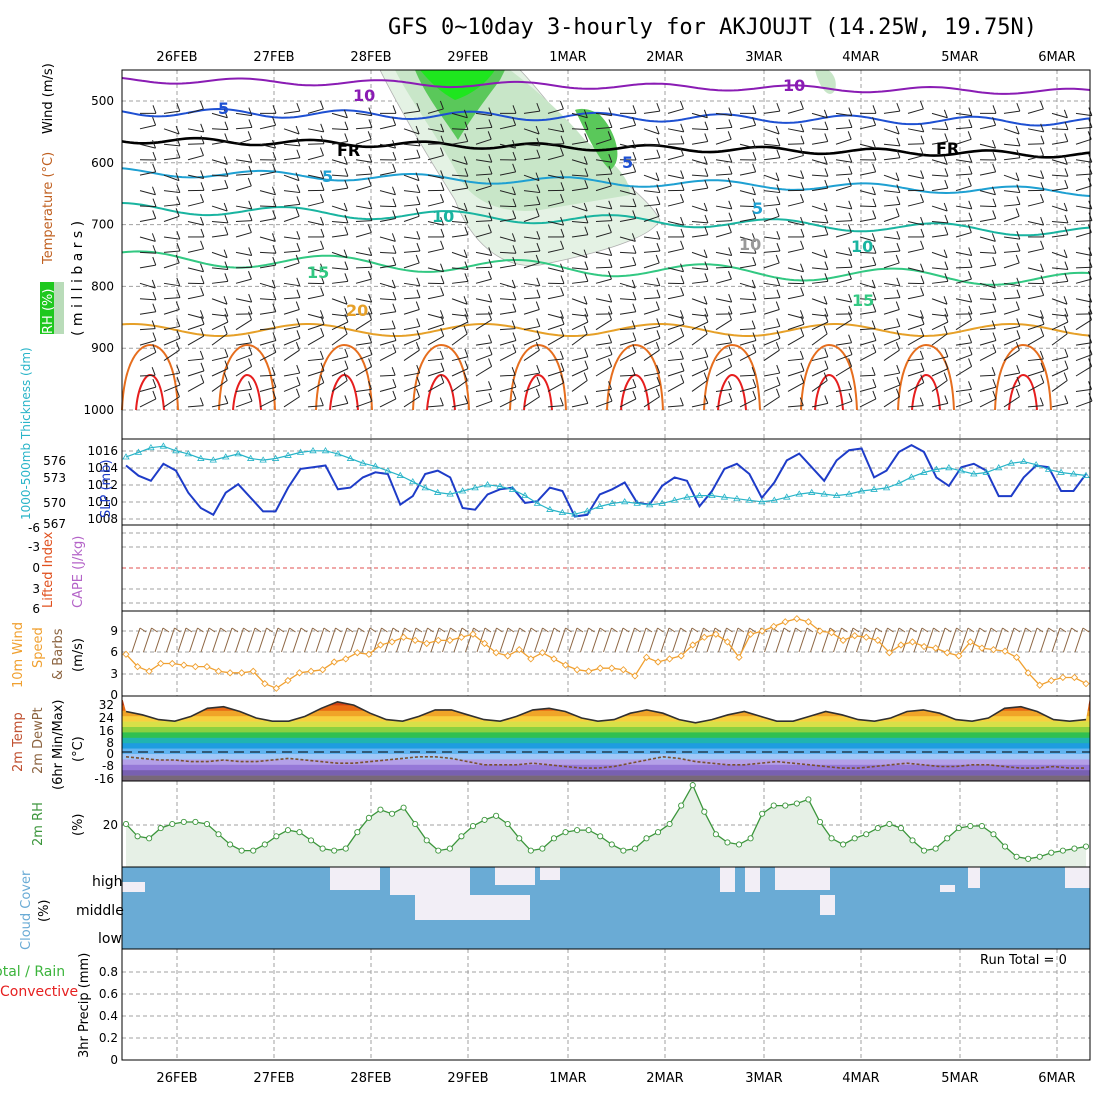 The image size is (1100, 1100). What do you see at coordinates (606, 482) in the screenshot?
I see `slp-grid` at bounding box center [606, 482].